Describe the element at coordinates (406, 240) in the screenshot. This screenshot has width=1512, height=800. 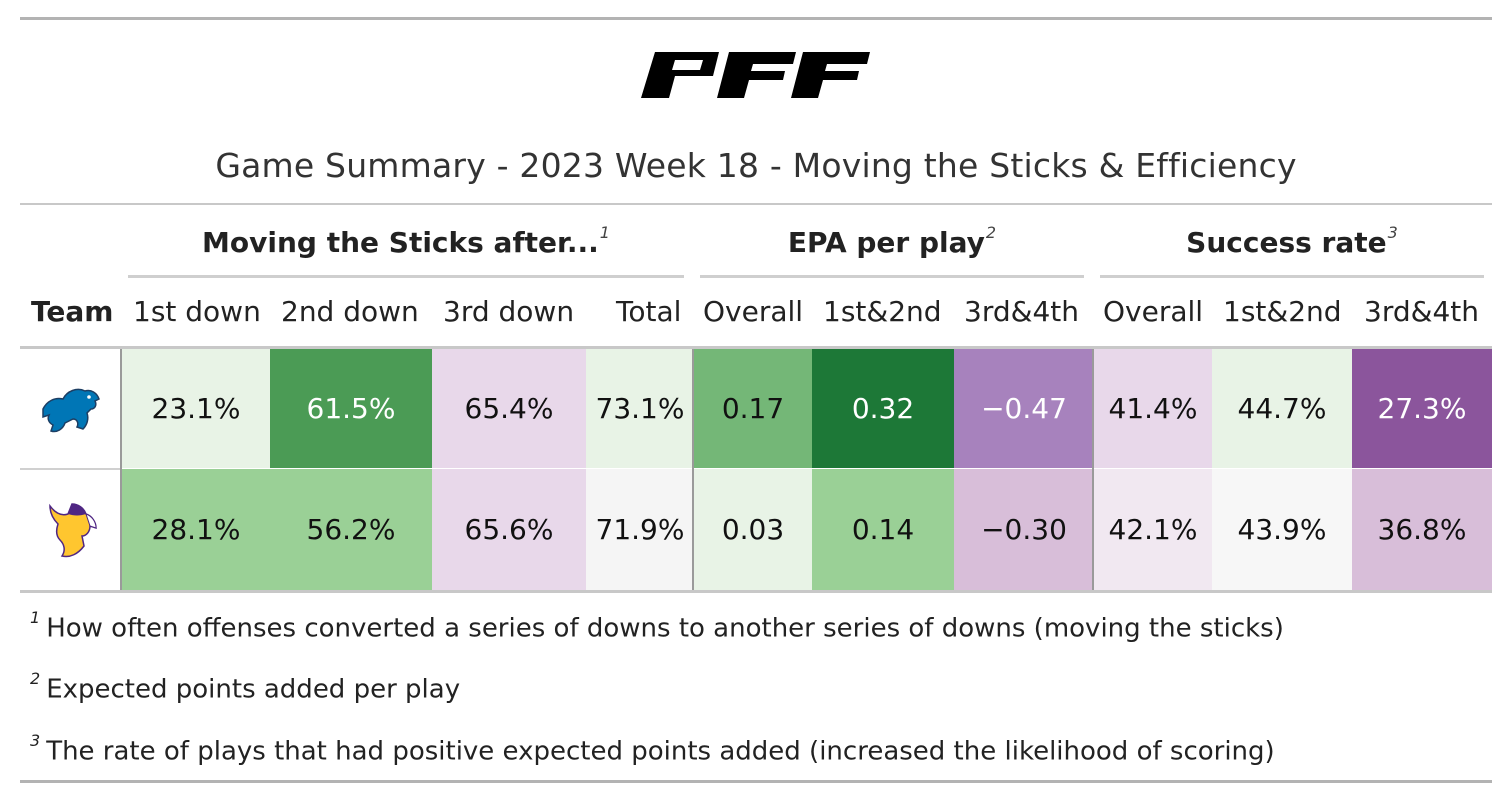
I see `spanner-moving-sticks: Moving the Sticks after...1` at that location.